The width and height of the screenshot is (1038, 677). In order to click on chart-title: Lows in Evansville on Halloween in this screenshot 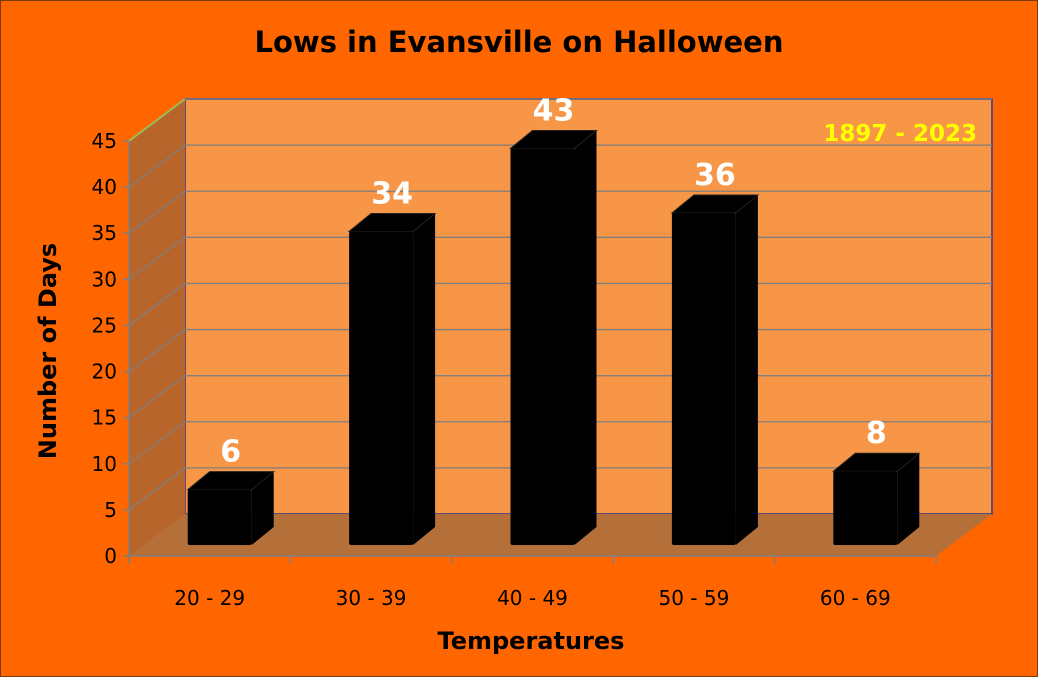, I will do `click(519, 42)`.